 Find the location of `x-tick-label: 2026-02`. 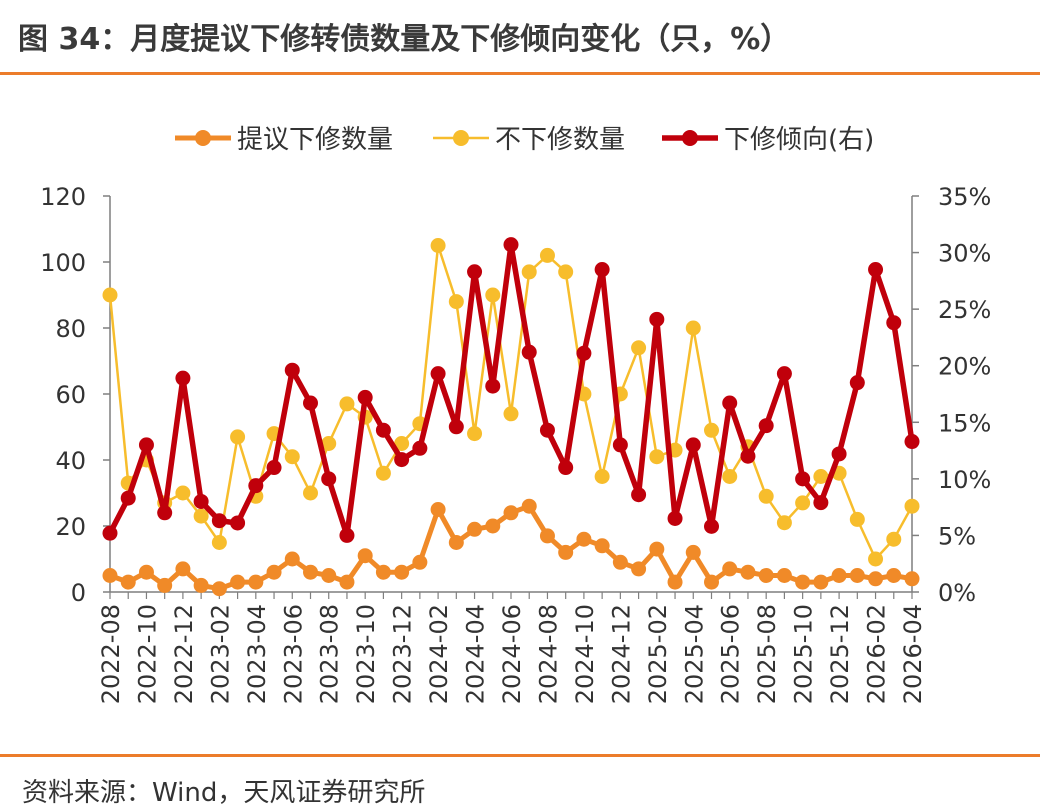

x-tick-label: 2026-02 is located at coordinates (877, 654).